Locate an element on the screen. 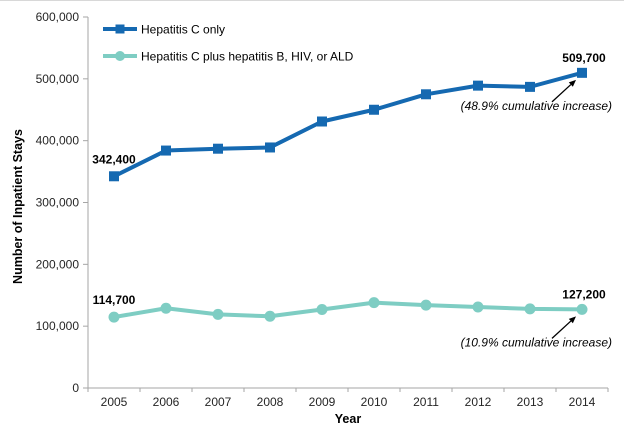  value-label-first-hepatitis-c-only: 342,400 is located at coordinates (114, 159).